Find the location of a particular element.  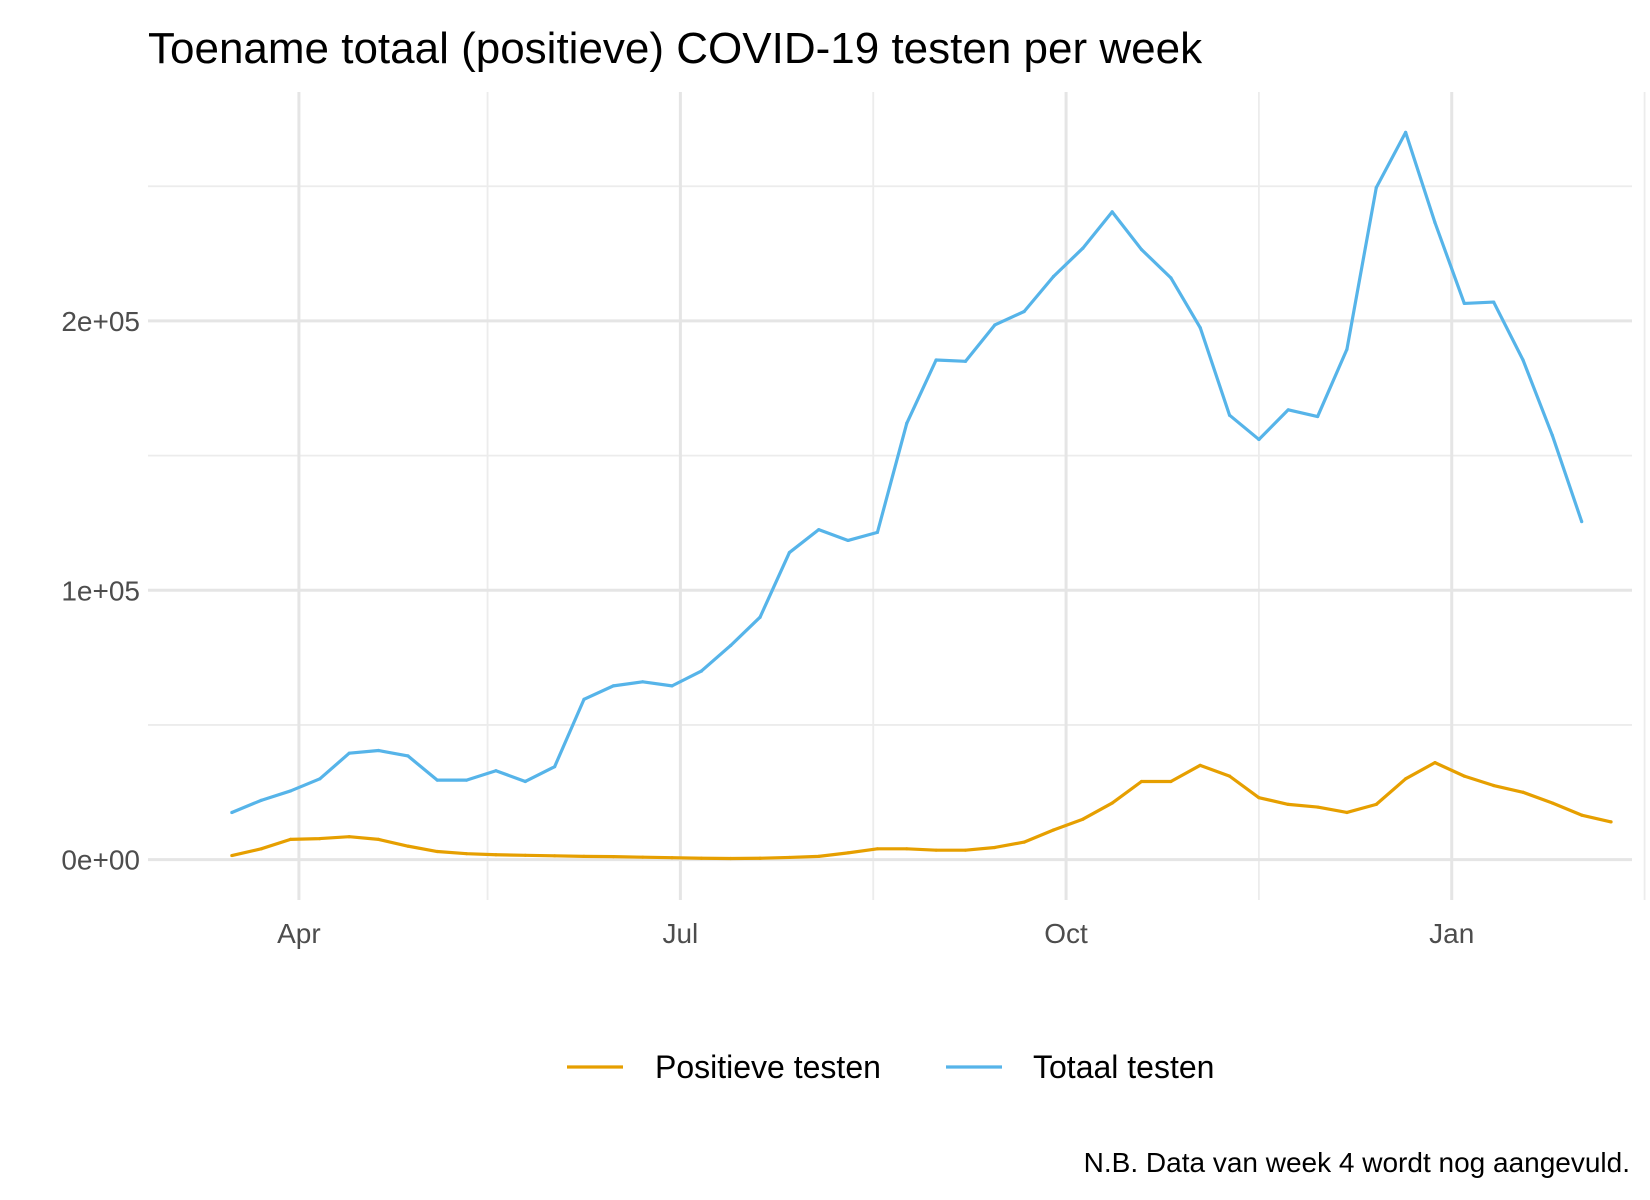

x-tick-label: Apr is located at coordinates (299, 933).